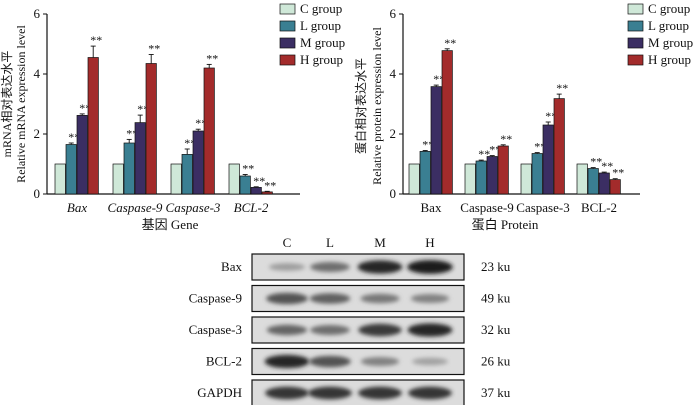 Image resolution: width=700 pixels, height=405 pixels. Describe the element at coordinates (496, 298) in the screenshot. I see `blot-size-label: 49 ku` at that location.